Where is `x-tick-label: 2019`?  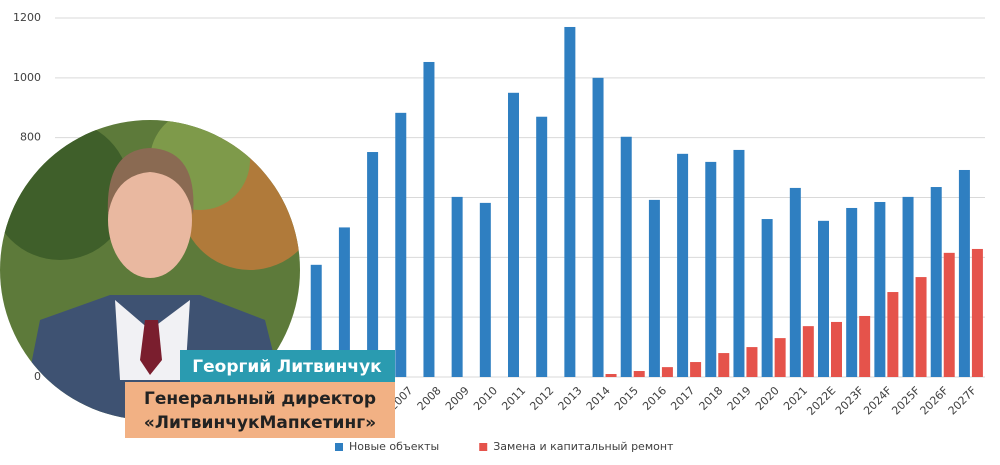 x-tick-label: 2019 is located at coordinates (739, 398).